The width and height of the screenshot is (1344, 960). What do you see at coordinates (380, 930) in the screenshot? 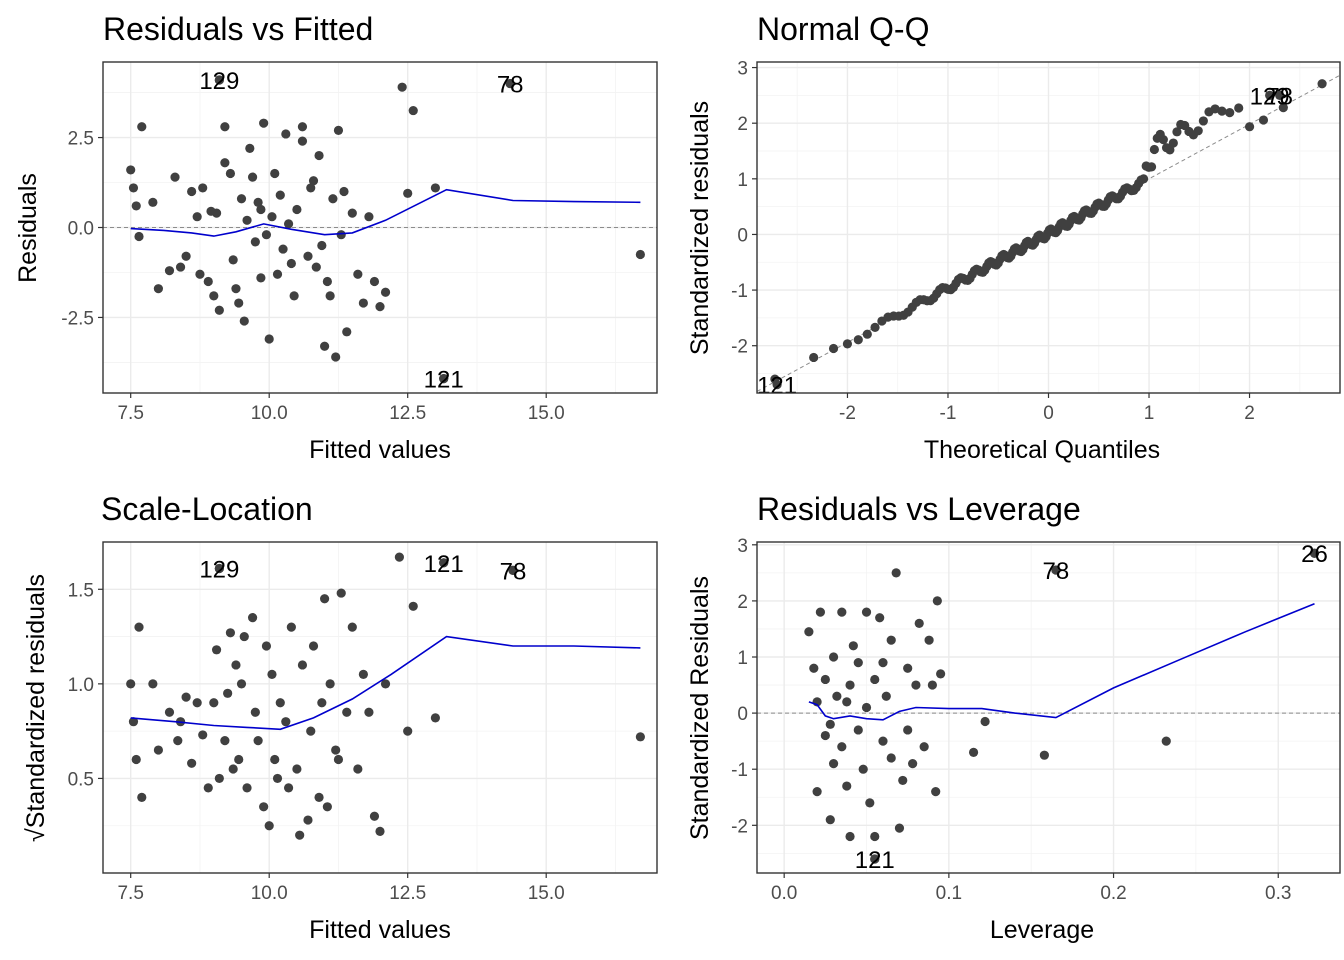
I see `x-axis-label: Fitted values` at bounding box center [380, 930].